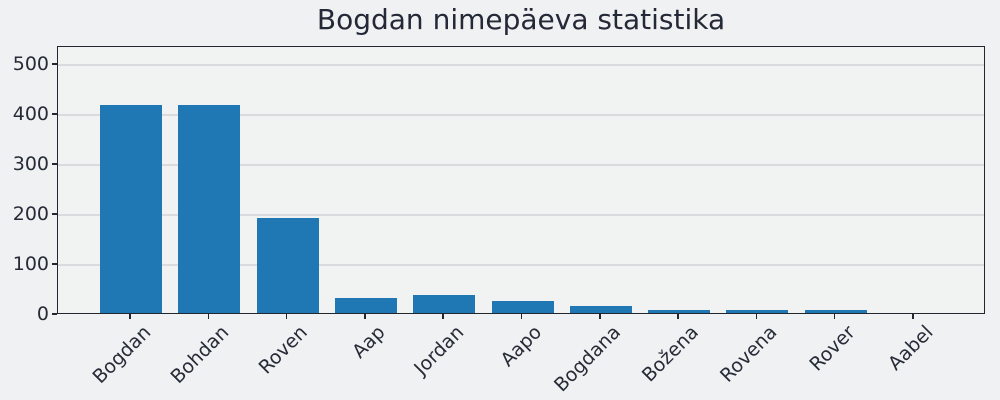 The image size is (1000, 400). Describe the element at coordinates (522, 307) in the screenshot. I see `bar-aapo` at that location.